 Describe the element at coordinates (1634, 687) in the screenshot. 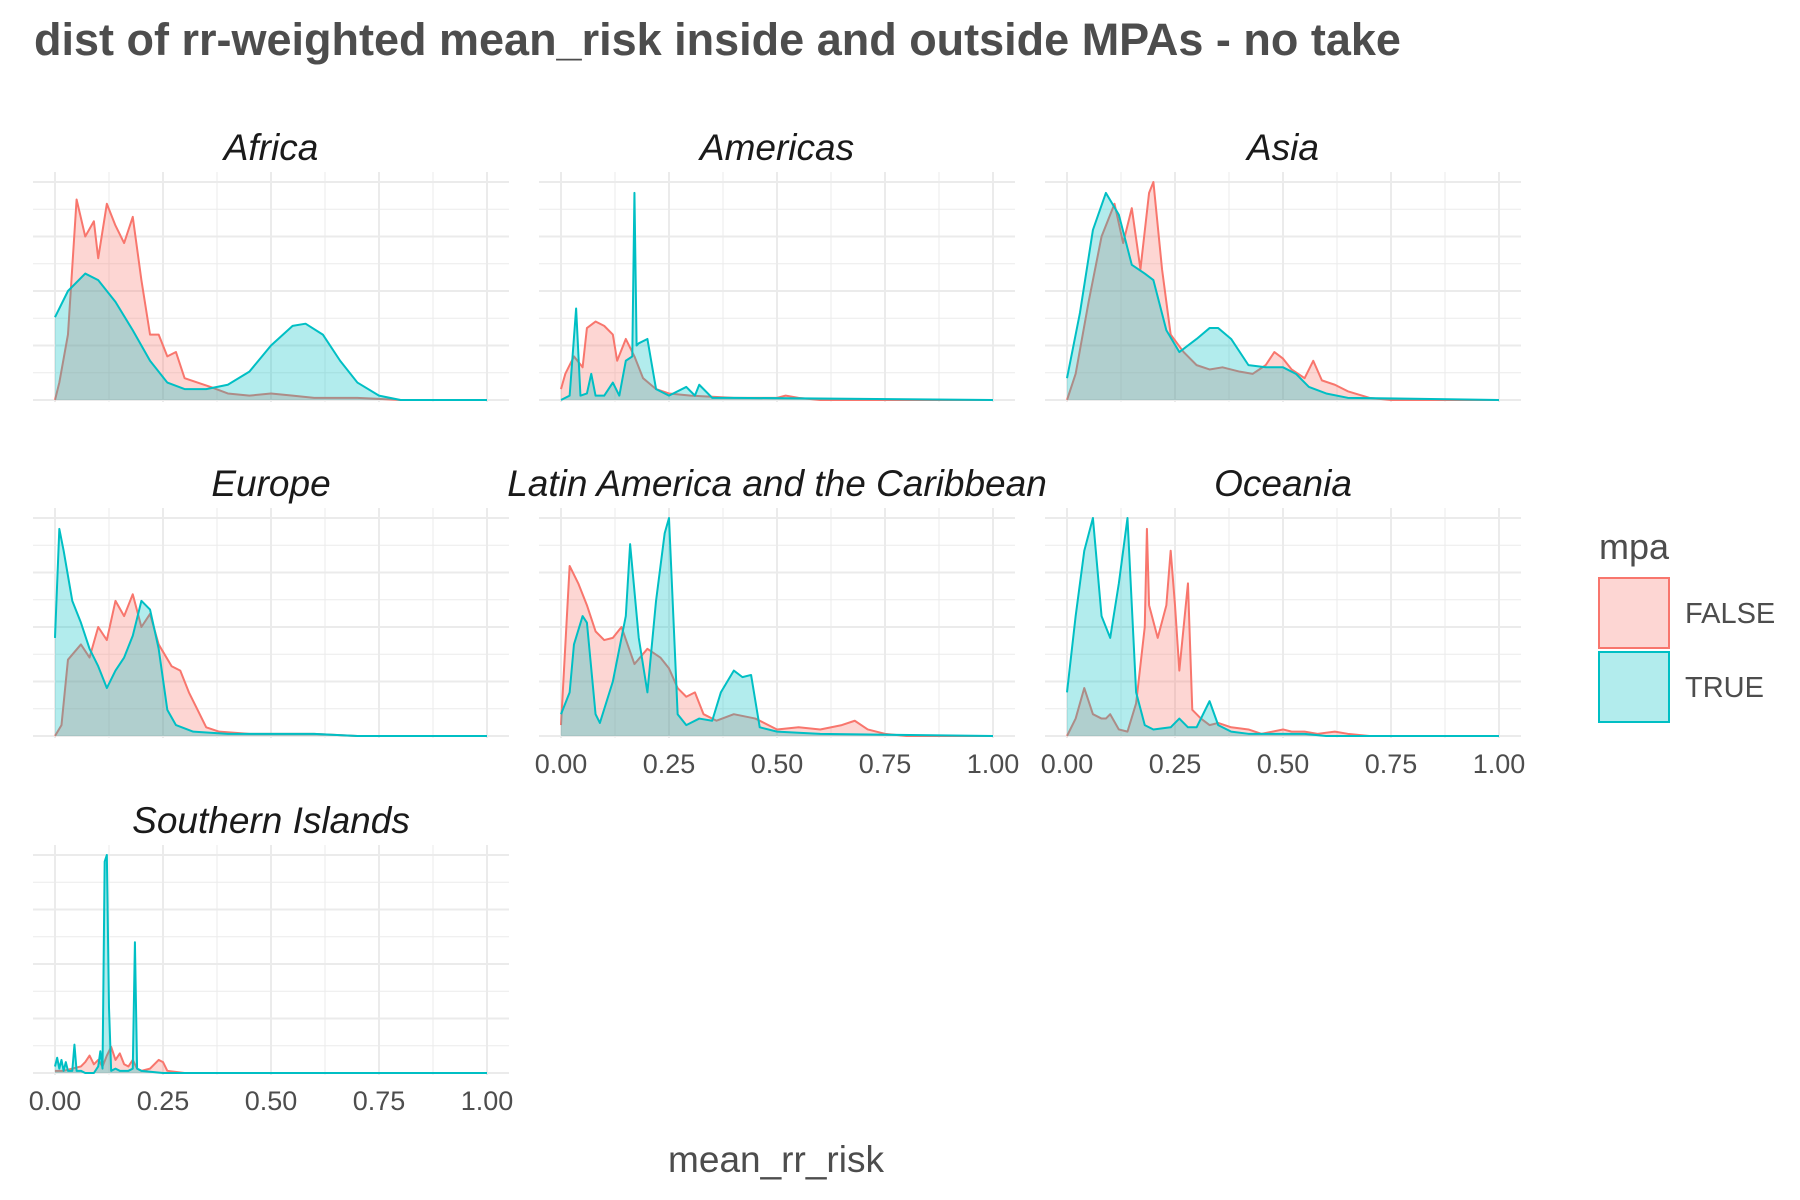

I see `legend-key-true` at that location.